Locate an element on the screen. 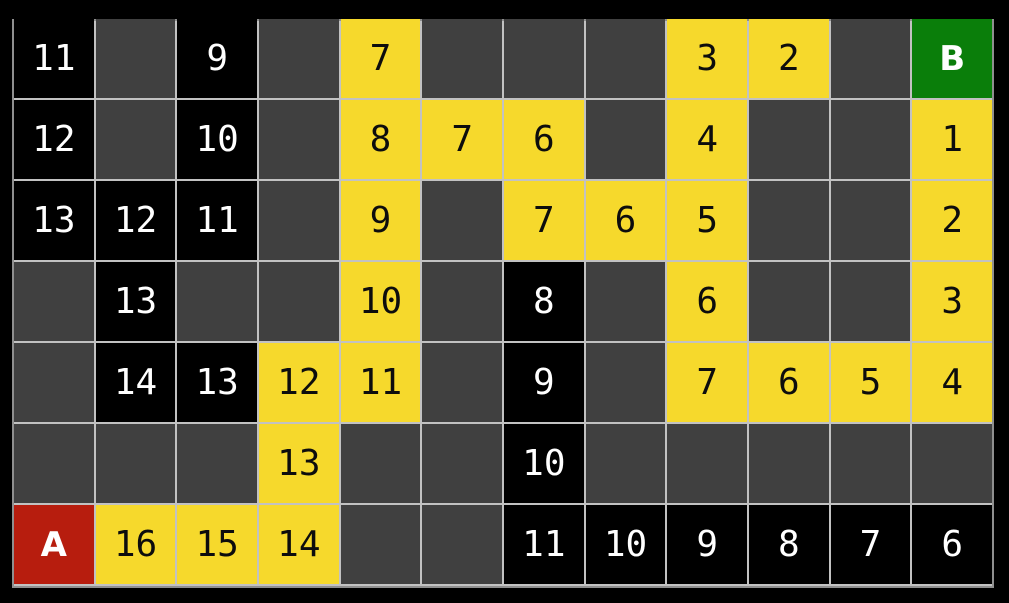 Image resolution: width=1009 pixels, height=603 pixels. goal-cell: B is located at coordinates (952, 58).